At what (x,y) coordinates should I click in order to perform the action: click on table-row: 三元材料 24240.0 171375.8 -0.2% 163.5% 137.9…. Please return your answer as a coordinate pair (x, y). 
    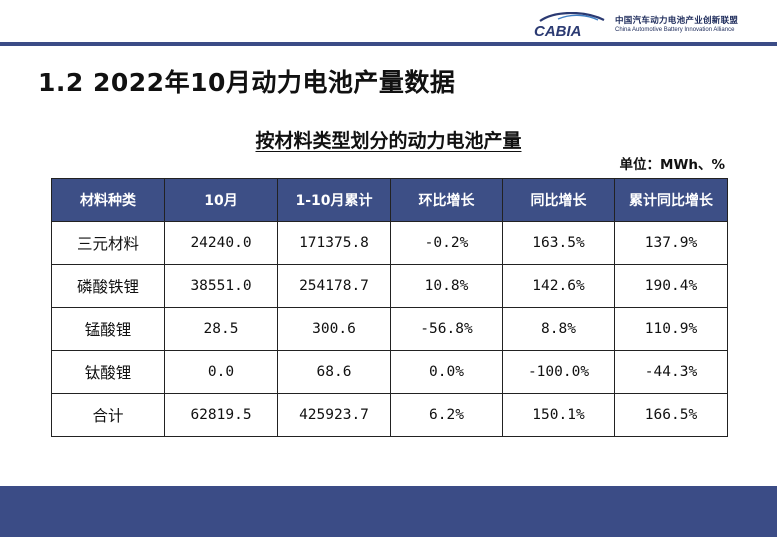
    Looking at the image, I should click on (389, 243).